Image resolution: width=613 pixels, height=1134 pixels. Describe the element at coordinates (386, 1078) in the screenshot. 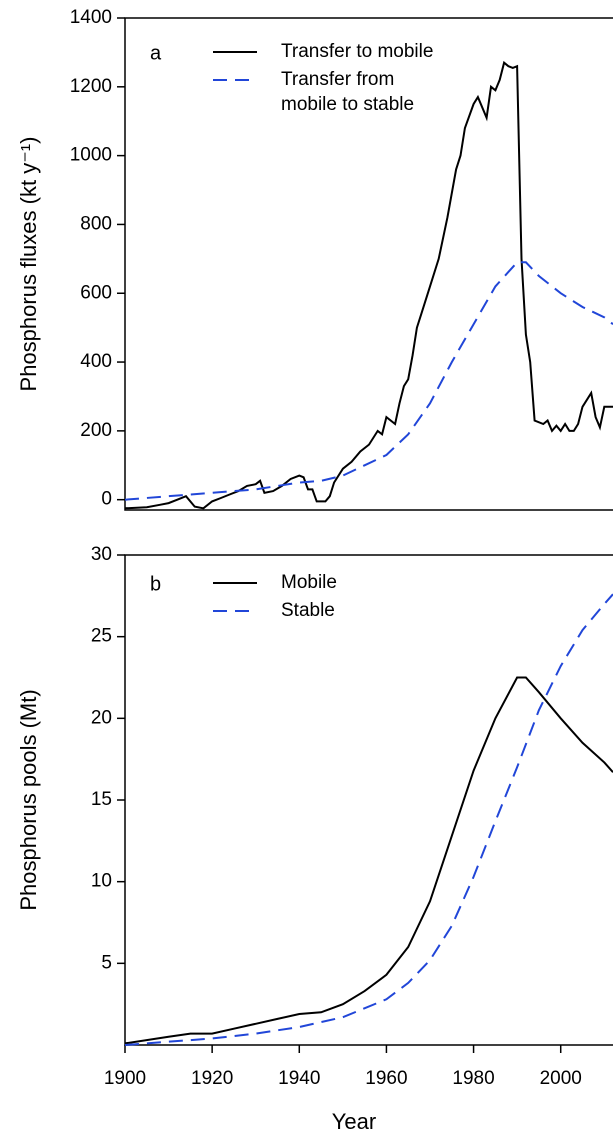

I see `x-tick-label: 1960` at that location.